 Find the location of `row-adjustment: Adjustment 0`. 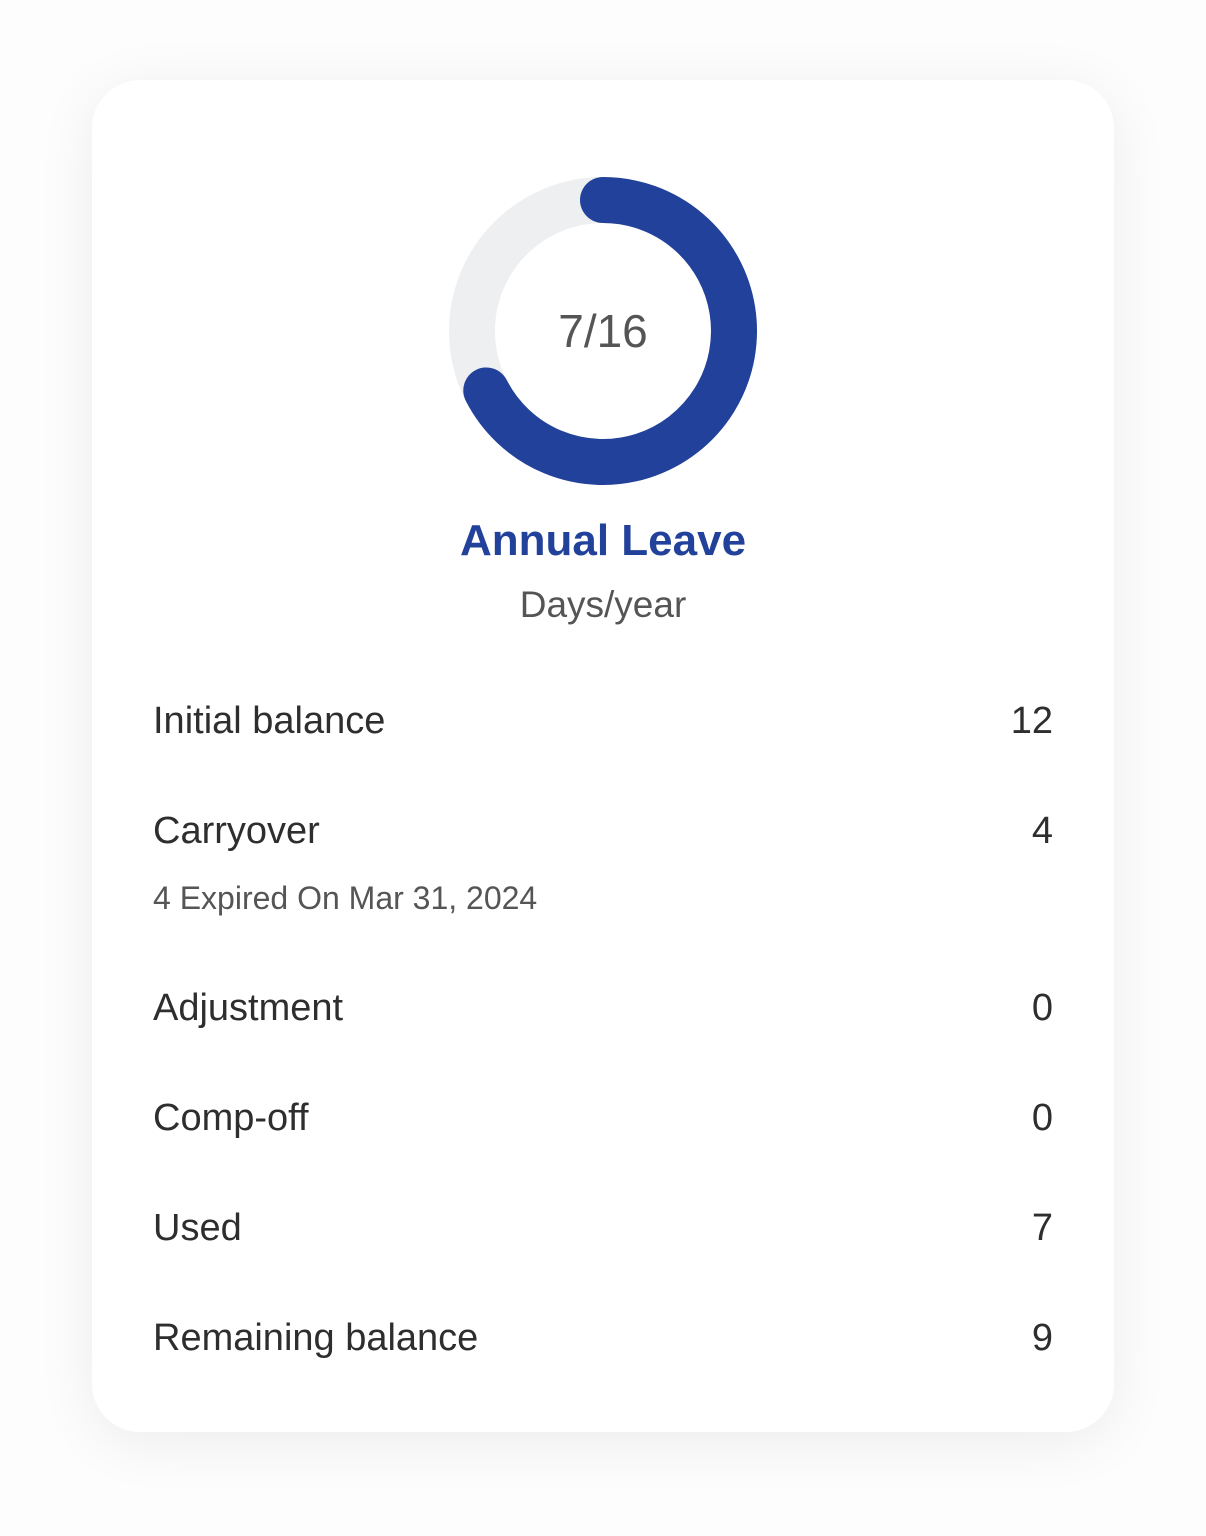

row-adjustment: Adjustment 0 is located at coordinates (603, 1008).